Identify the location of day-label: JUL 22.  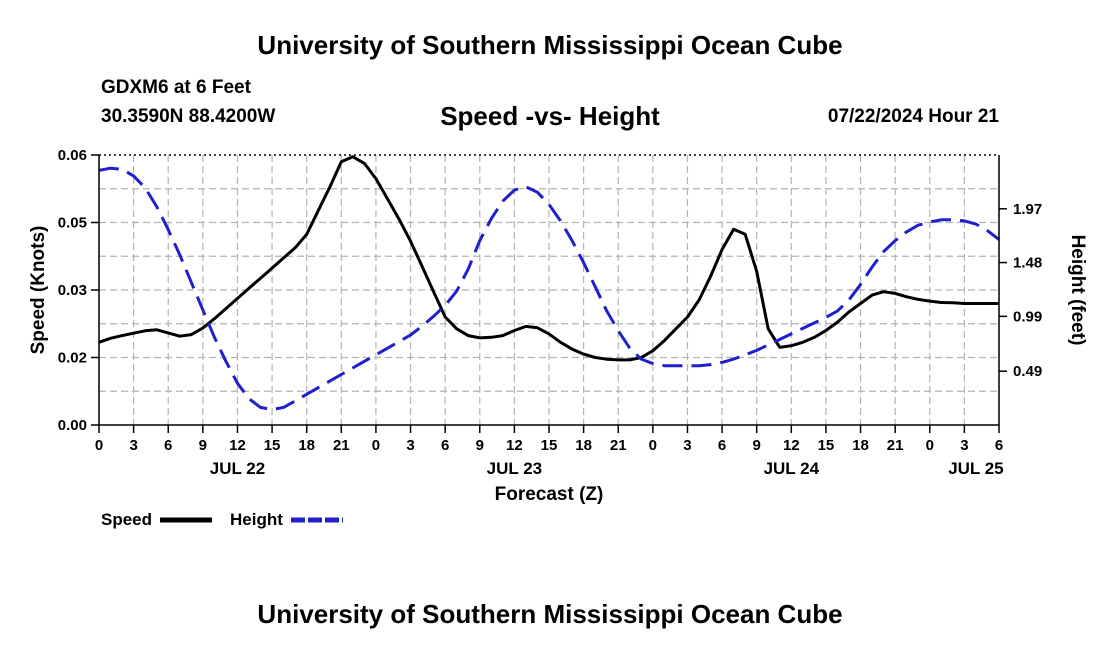
(237, 468).